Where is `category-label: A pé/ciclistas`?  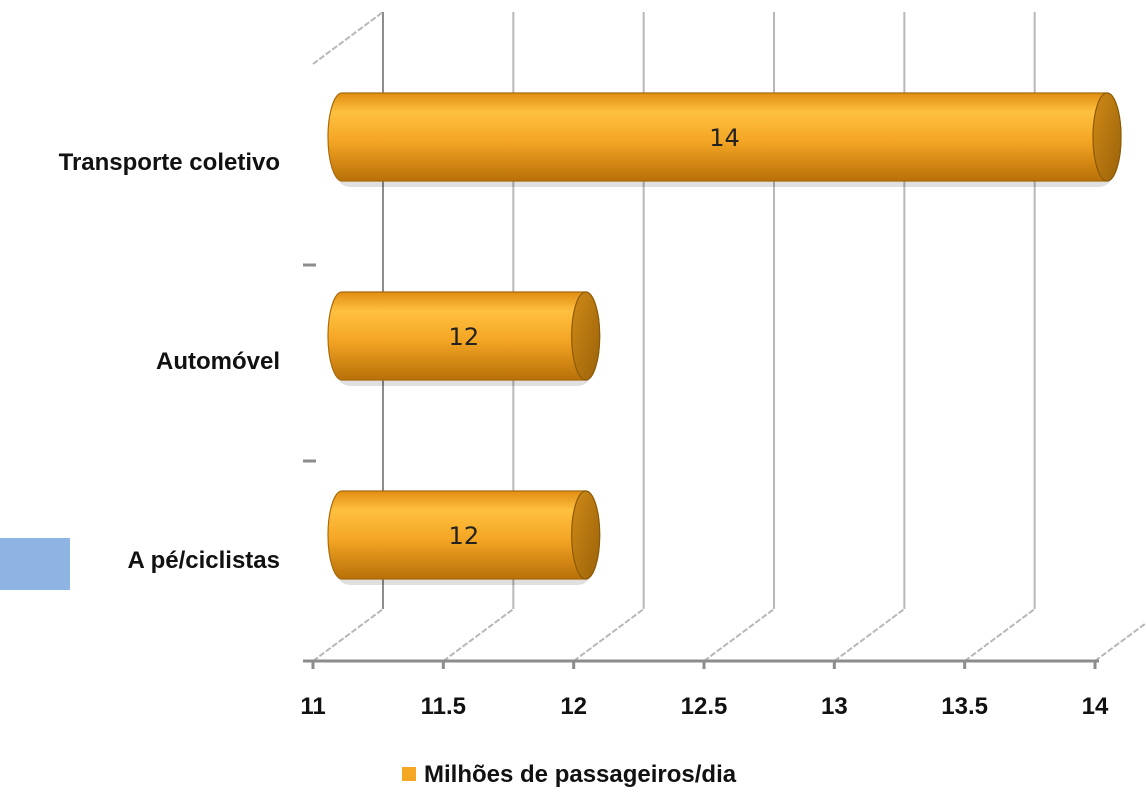
category-label: A pé/ciclistas is located at coordinates (203, 560).